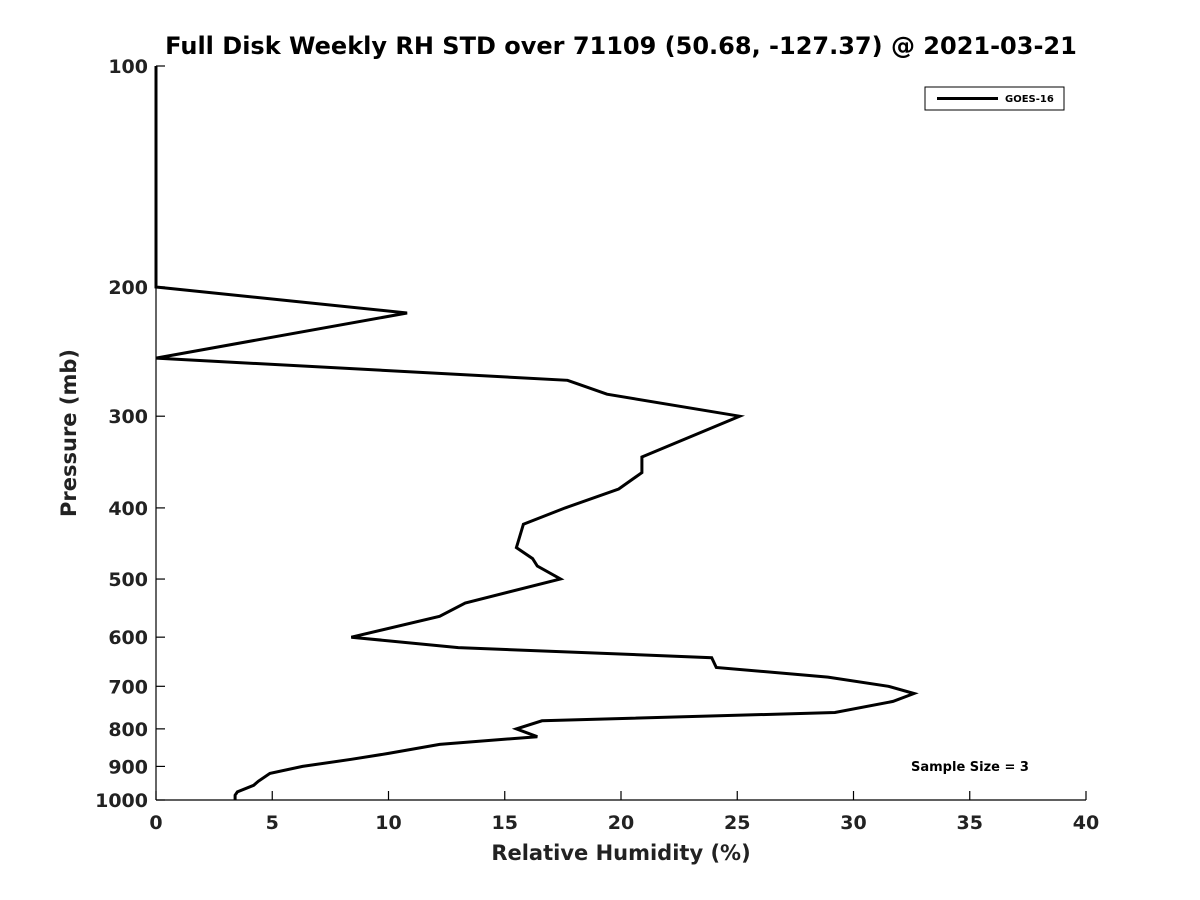  I want to click on y-tick-label: 200, so click(128, 288).